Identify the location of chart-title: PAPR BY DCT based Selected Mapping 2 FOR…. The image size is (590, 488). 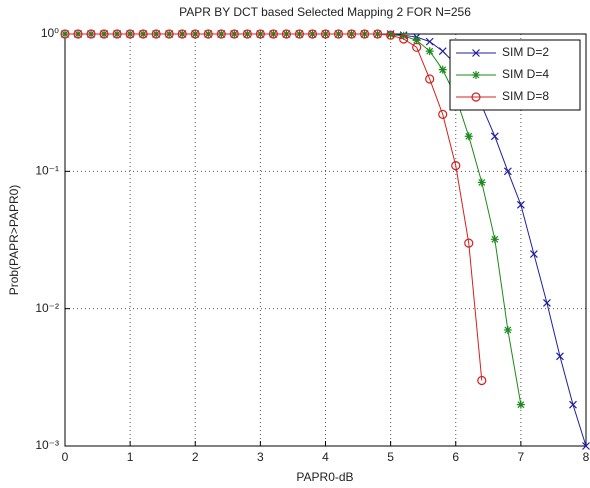
(325, 12).